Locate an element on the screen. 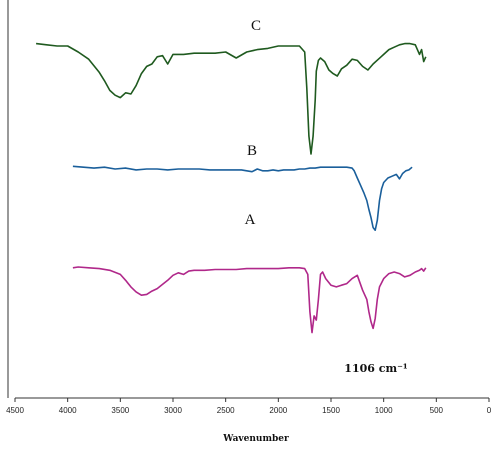  x-tick-label: 3000 is located at coordinates (173, 410).